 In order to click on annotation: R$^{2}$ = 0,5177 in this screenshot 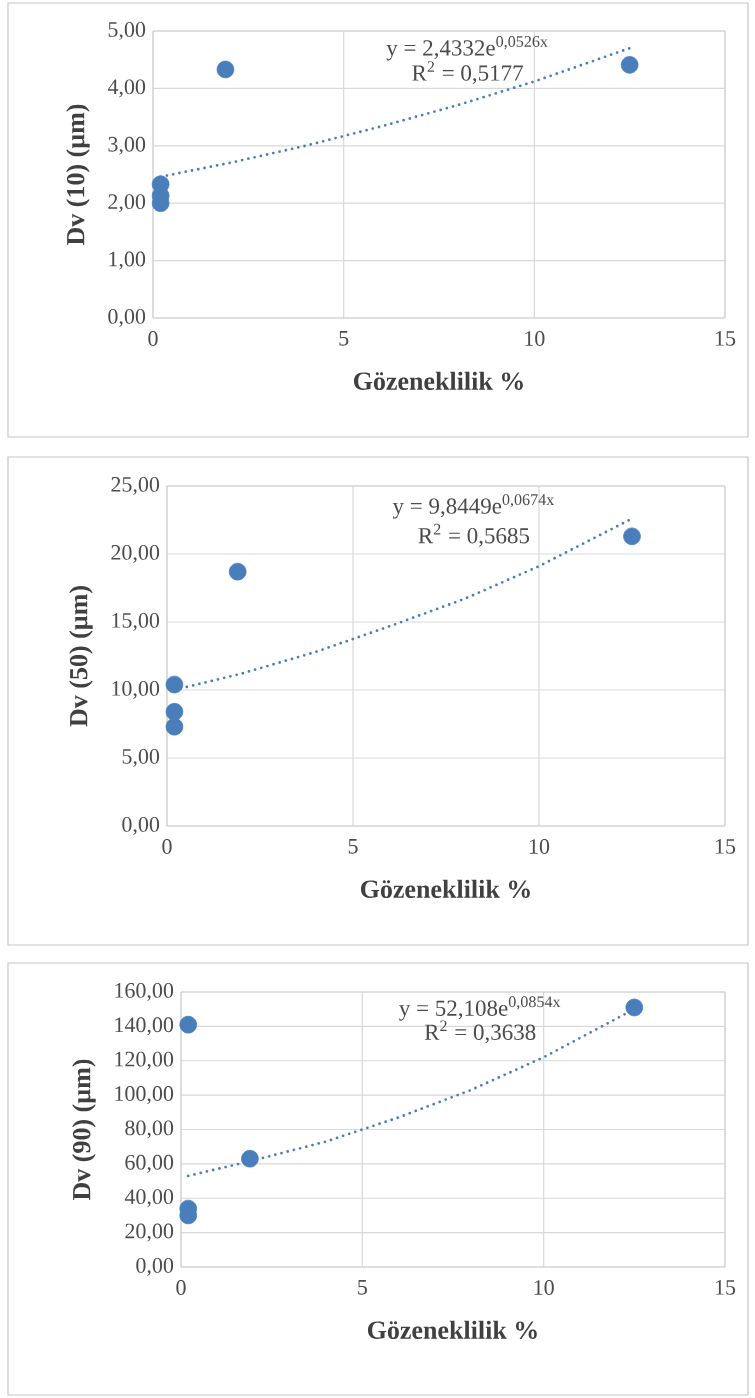, I will do `click(467, 73)`.